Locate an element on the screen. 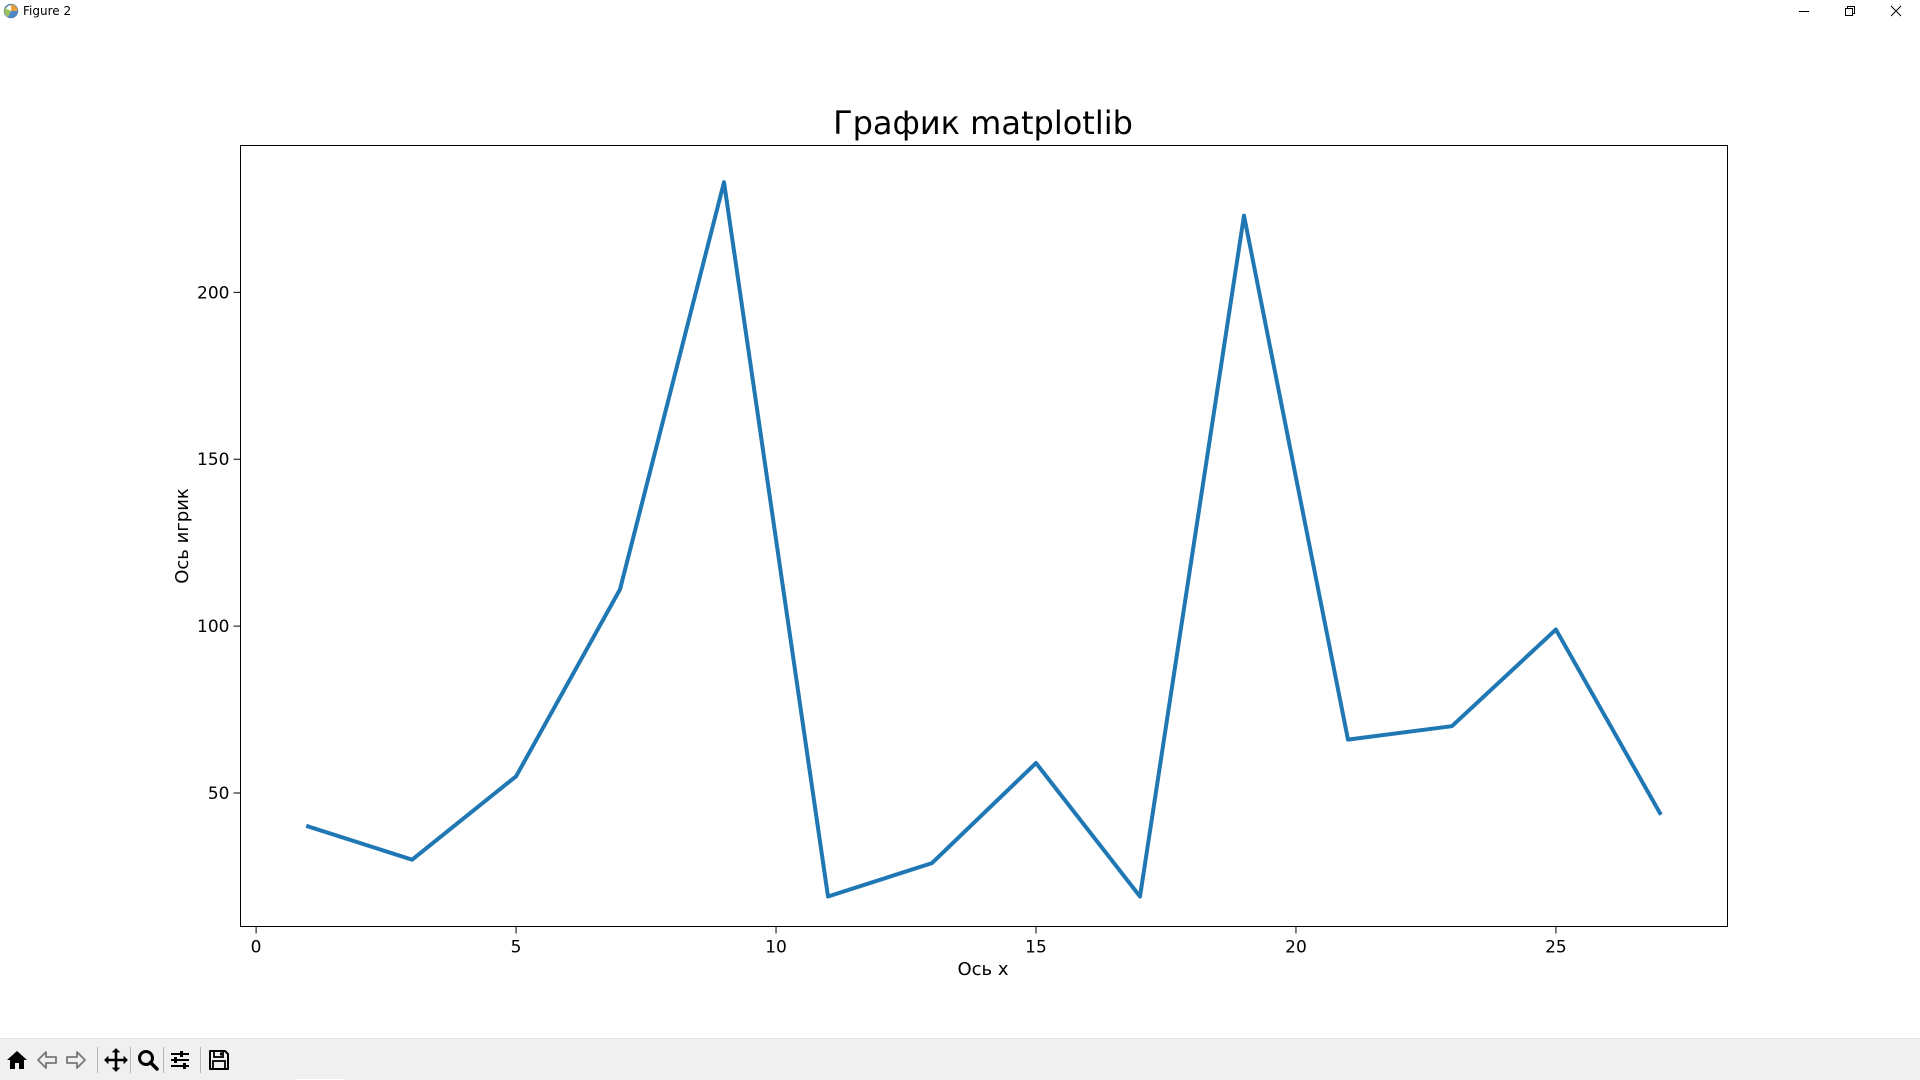  x-axis: 0 5 10 15 20 25 is located at coordinates (909, 942).